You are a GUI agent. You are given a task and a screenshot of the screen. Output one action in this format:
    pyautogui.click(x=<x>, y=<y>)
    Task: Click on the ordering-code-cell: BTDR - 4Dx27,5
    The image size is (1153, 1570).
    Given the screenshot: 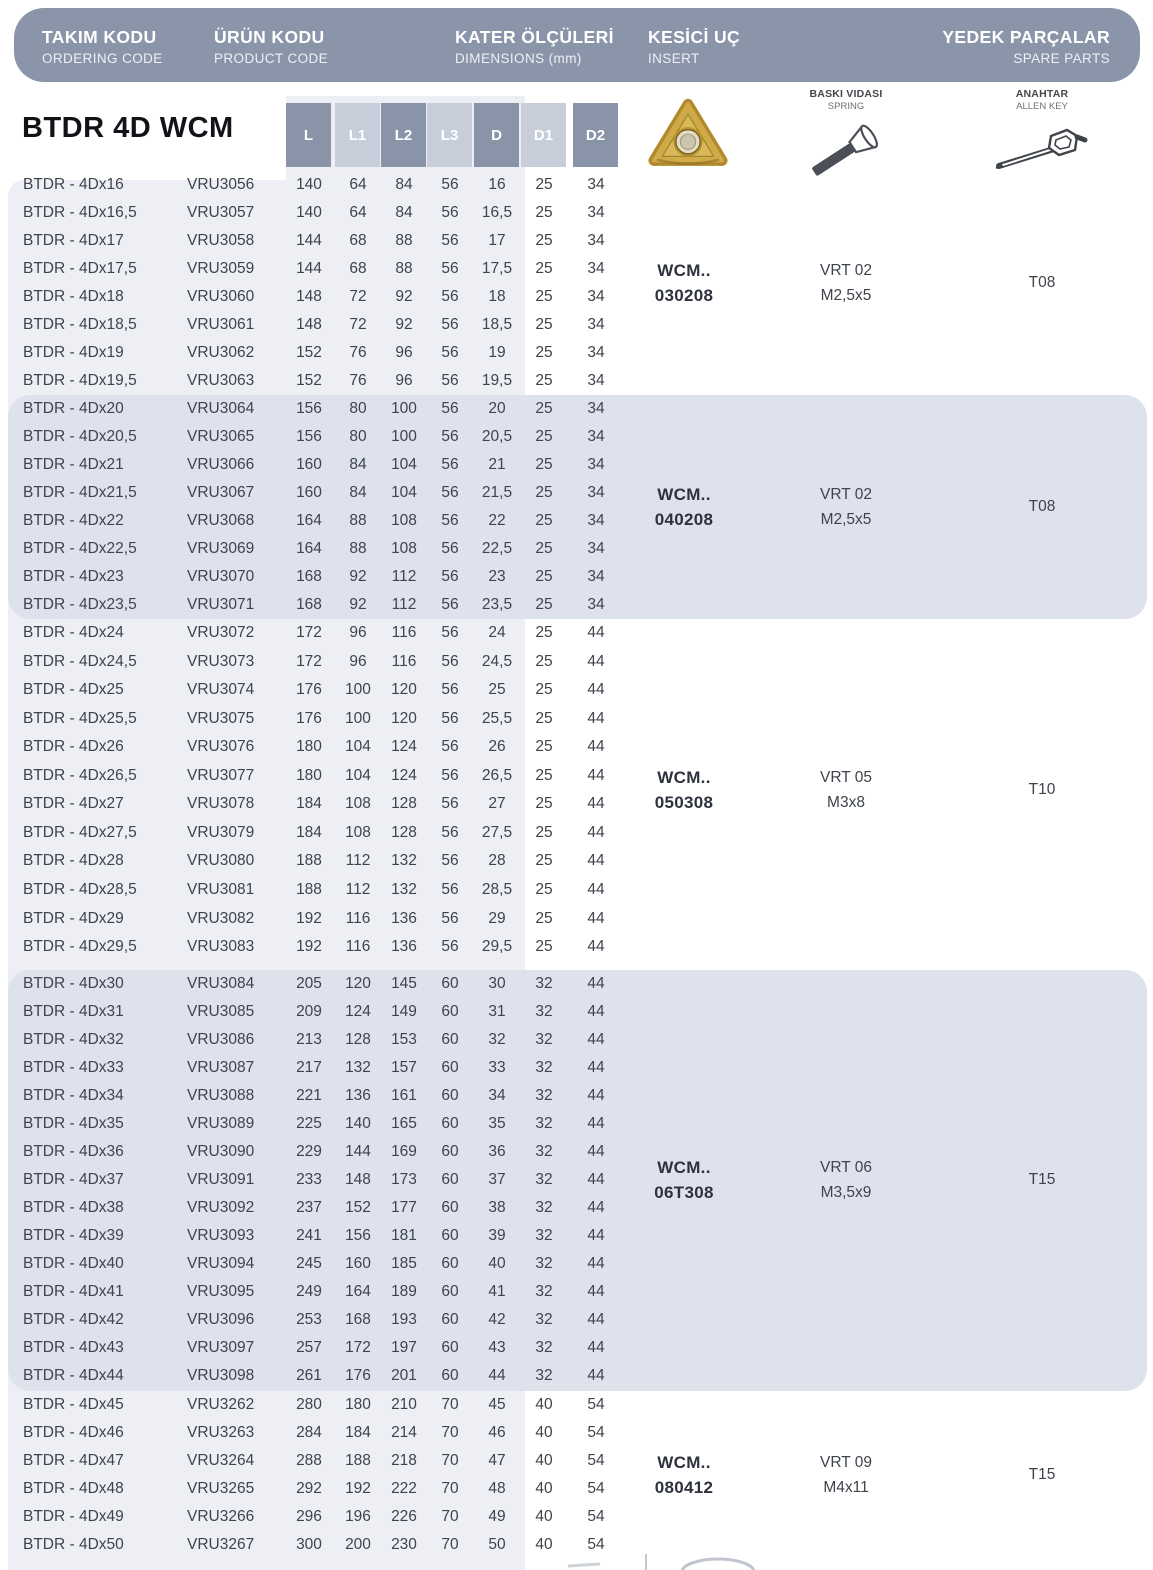 What is the action you would take?
    pyautogui.click(x=80, y=832)
    